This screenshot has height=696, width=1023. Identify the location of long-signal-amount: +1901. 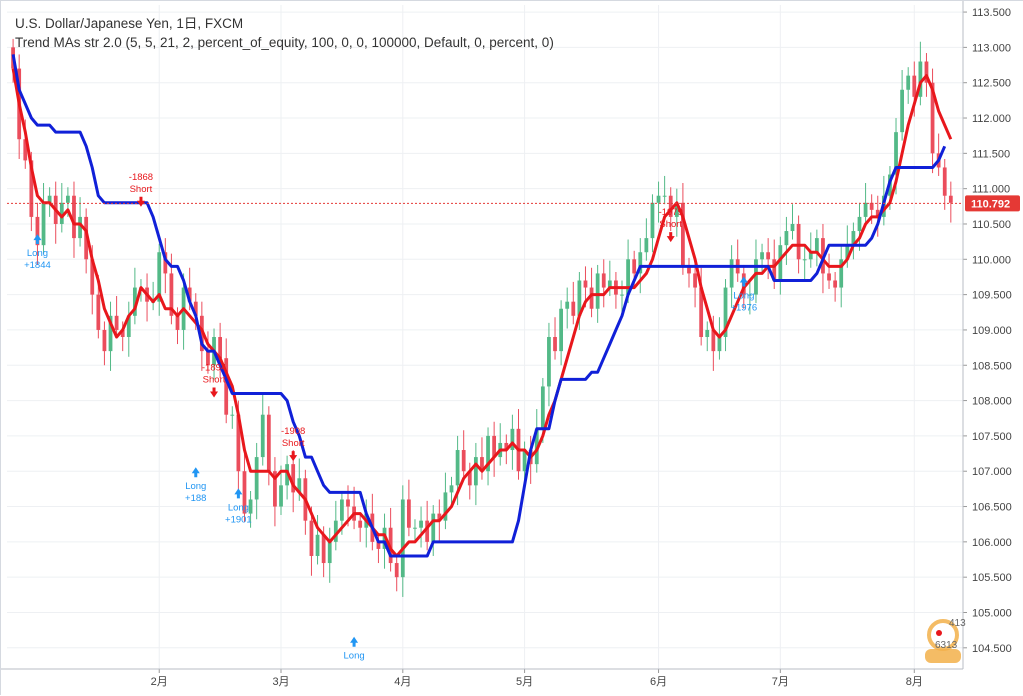
(238, 519).